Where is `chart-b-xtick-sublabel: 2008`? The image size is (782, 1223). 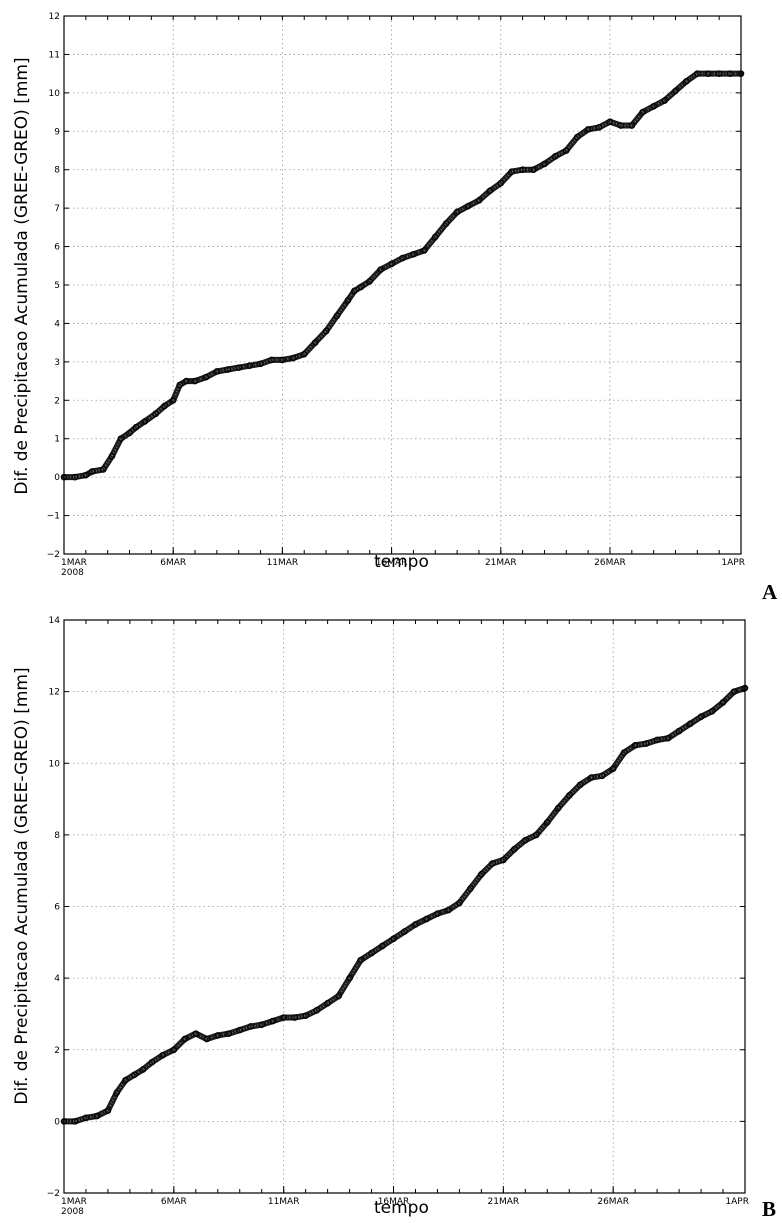 chart-b-xtick-sublabel: 2008 is located at coordinates (72, 1212).